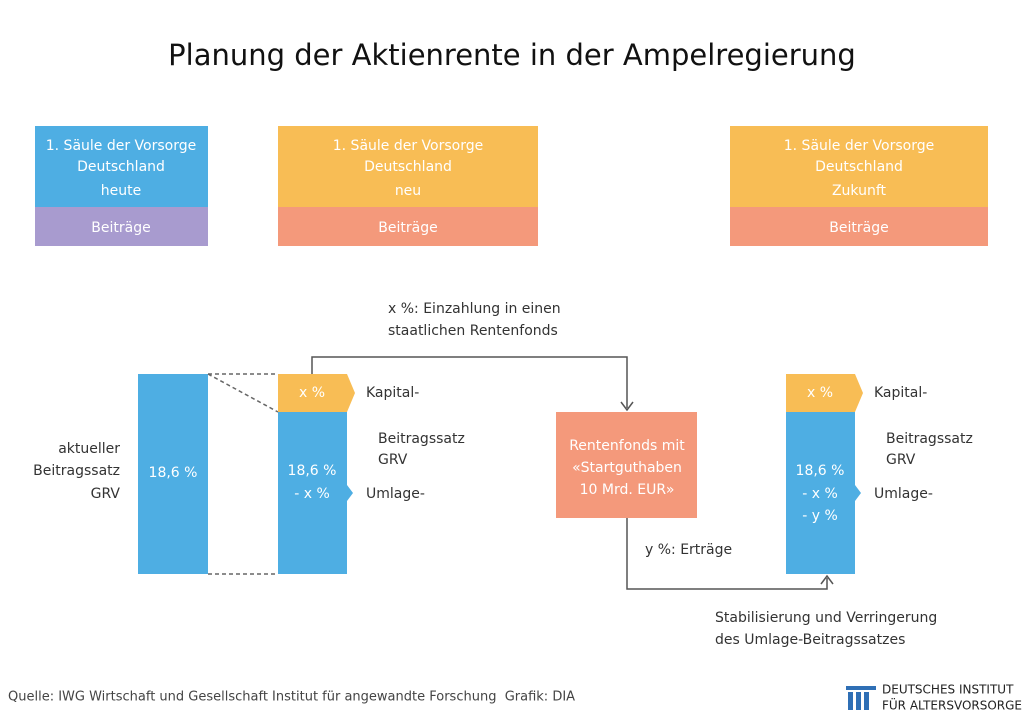 The height and width of the screenshot is (716, 1024). I want to click on bar-current, so click(173, 474).